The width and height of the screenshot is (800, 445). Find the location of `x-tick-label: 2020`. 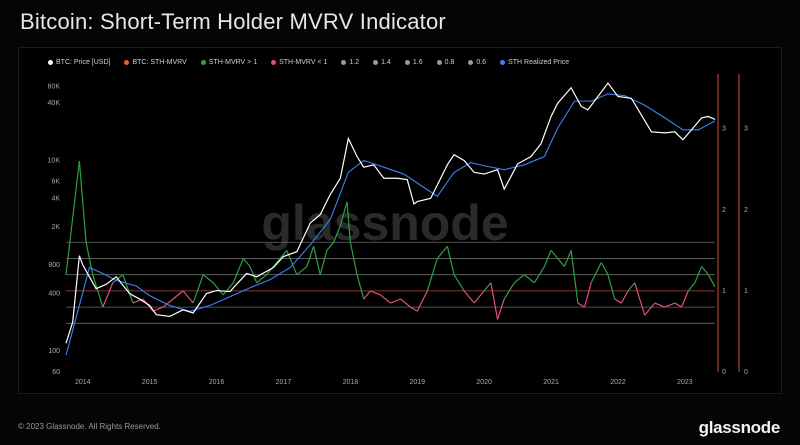

x-tick-label: 2020 is located at coordinates (484, 382).